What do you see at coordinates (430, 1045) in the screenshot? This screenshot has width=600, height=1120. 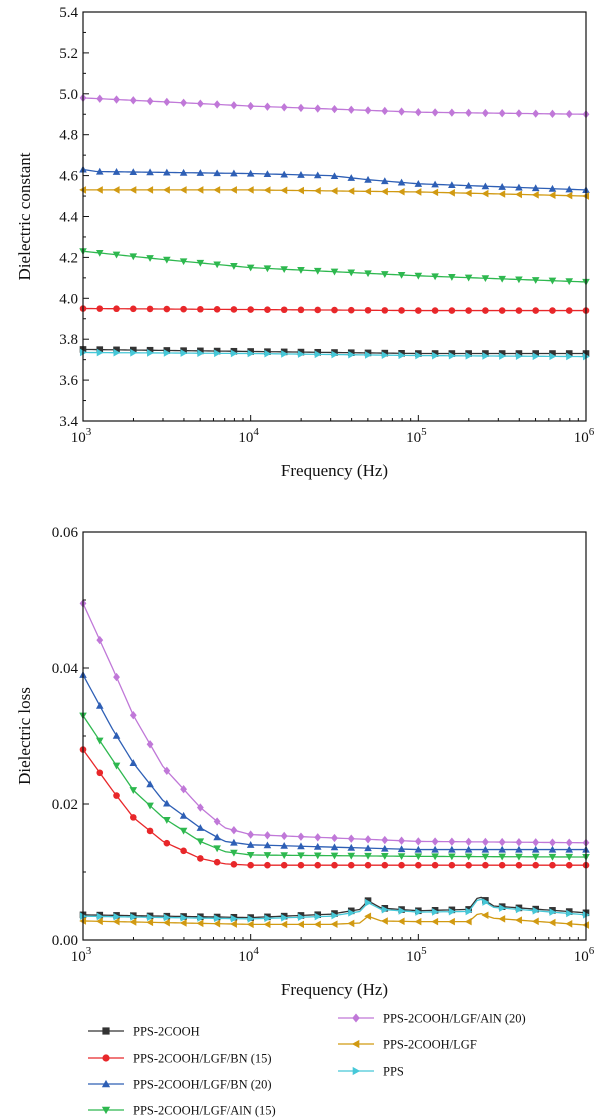 I see `legend-label: PPS-2COOH/LGF` at bounding box center [430, 1045].